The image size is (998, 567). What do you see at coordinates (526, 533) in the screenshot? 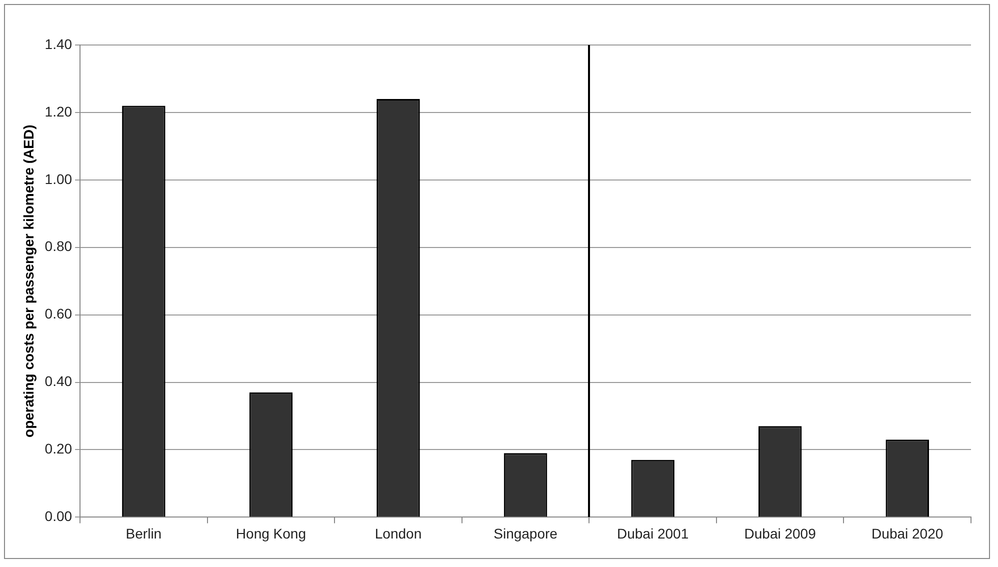
I see `x-tick-label: Singapore` at bounding box center [526, 533].